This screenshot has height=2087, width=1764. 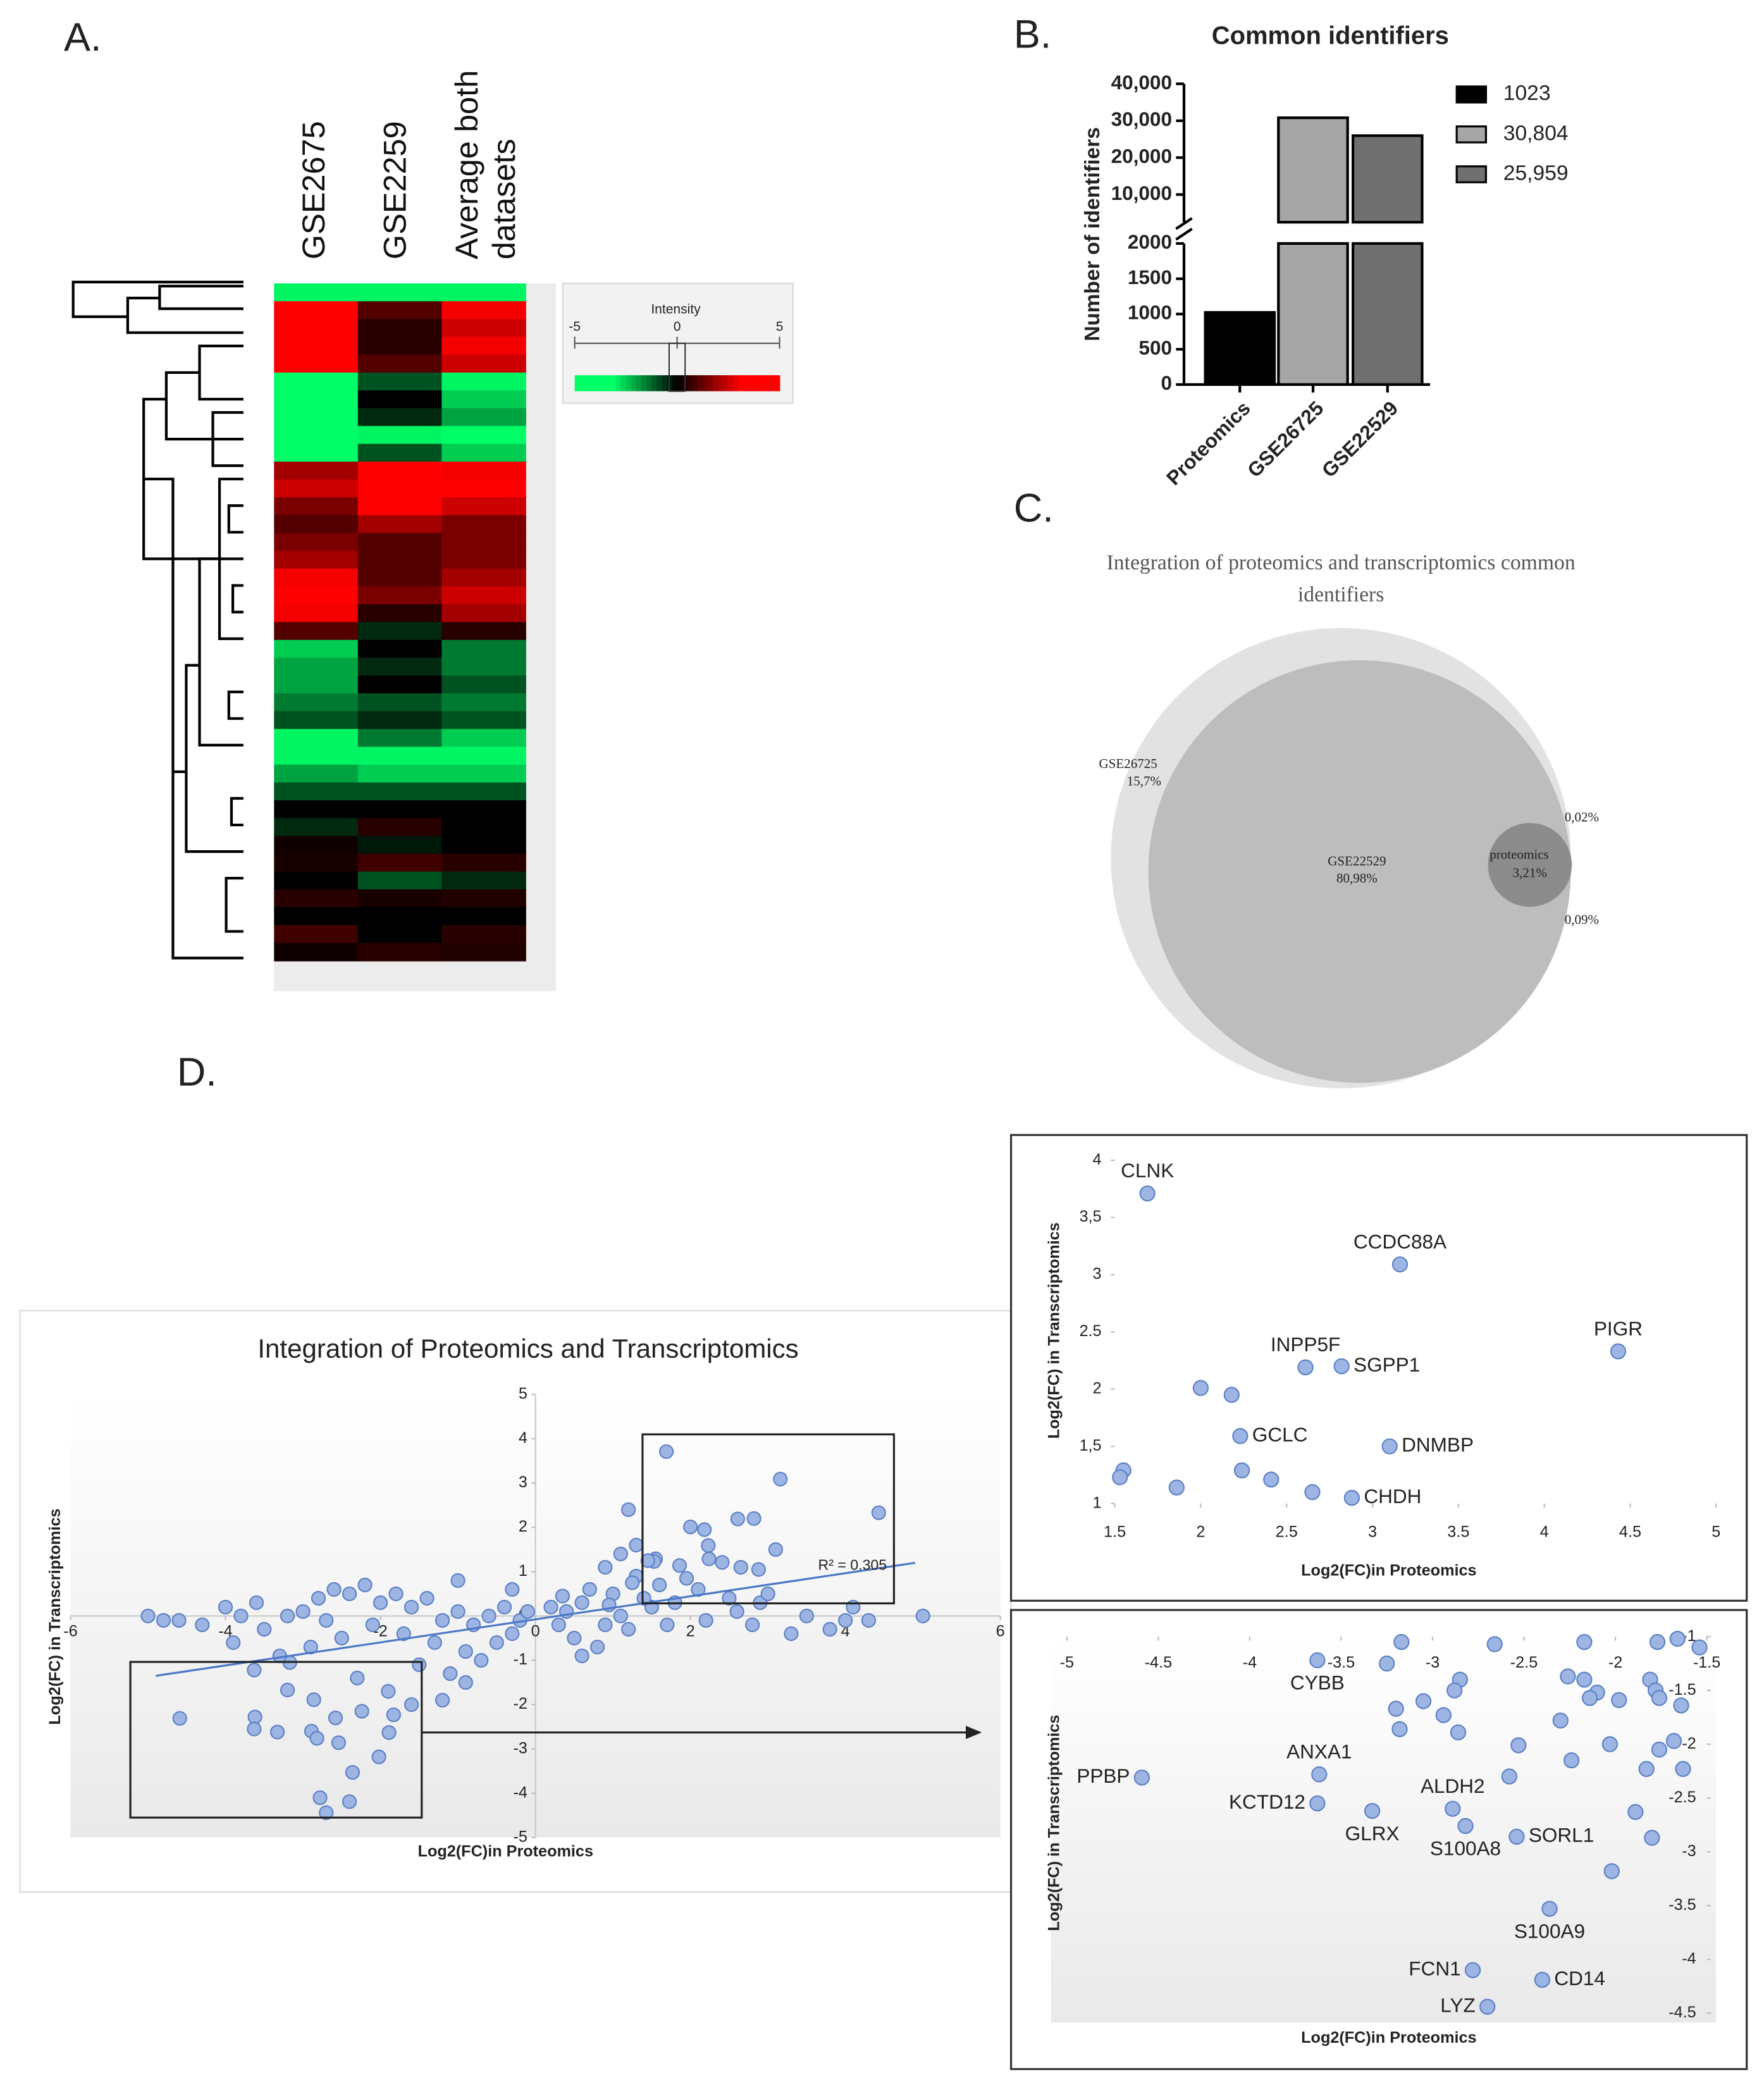 What do you see at coordinates (1287, 1532) in the screenshot?
I see `x-tick-label: 2.5` at bounding box center [1287, 1532].